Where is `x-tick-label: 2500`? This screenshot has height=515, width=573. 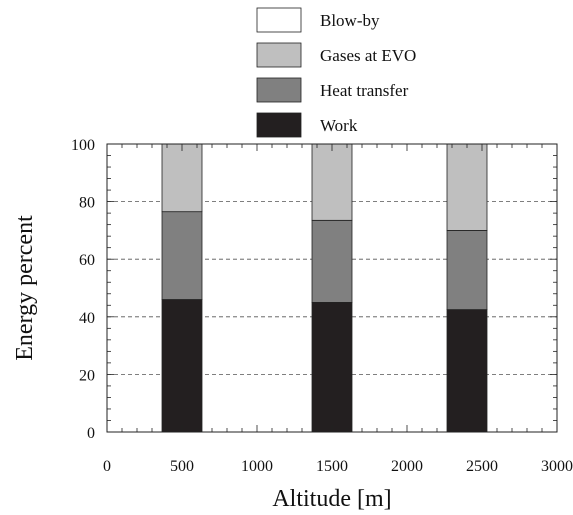 x-tick-label: 2500 is located at coordinates (482, 466).